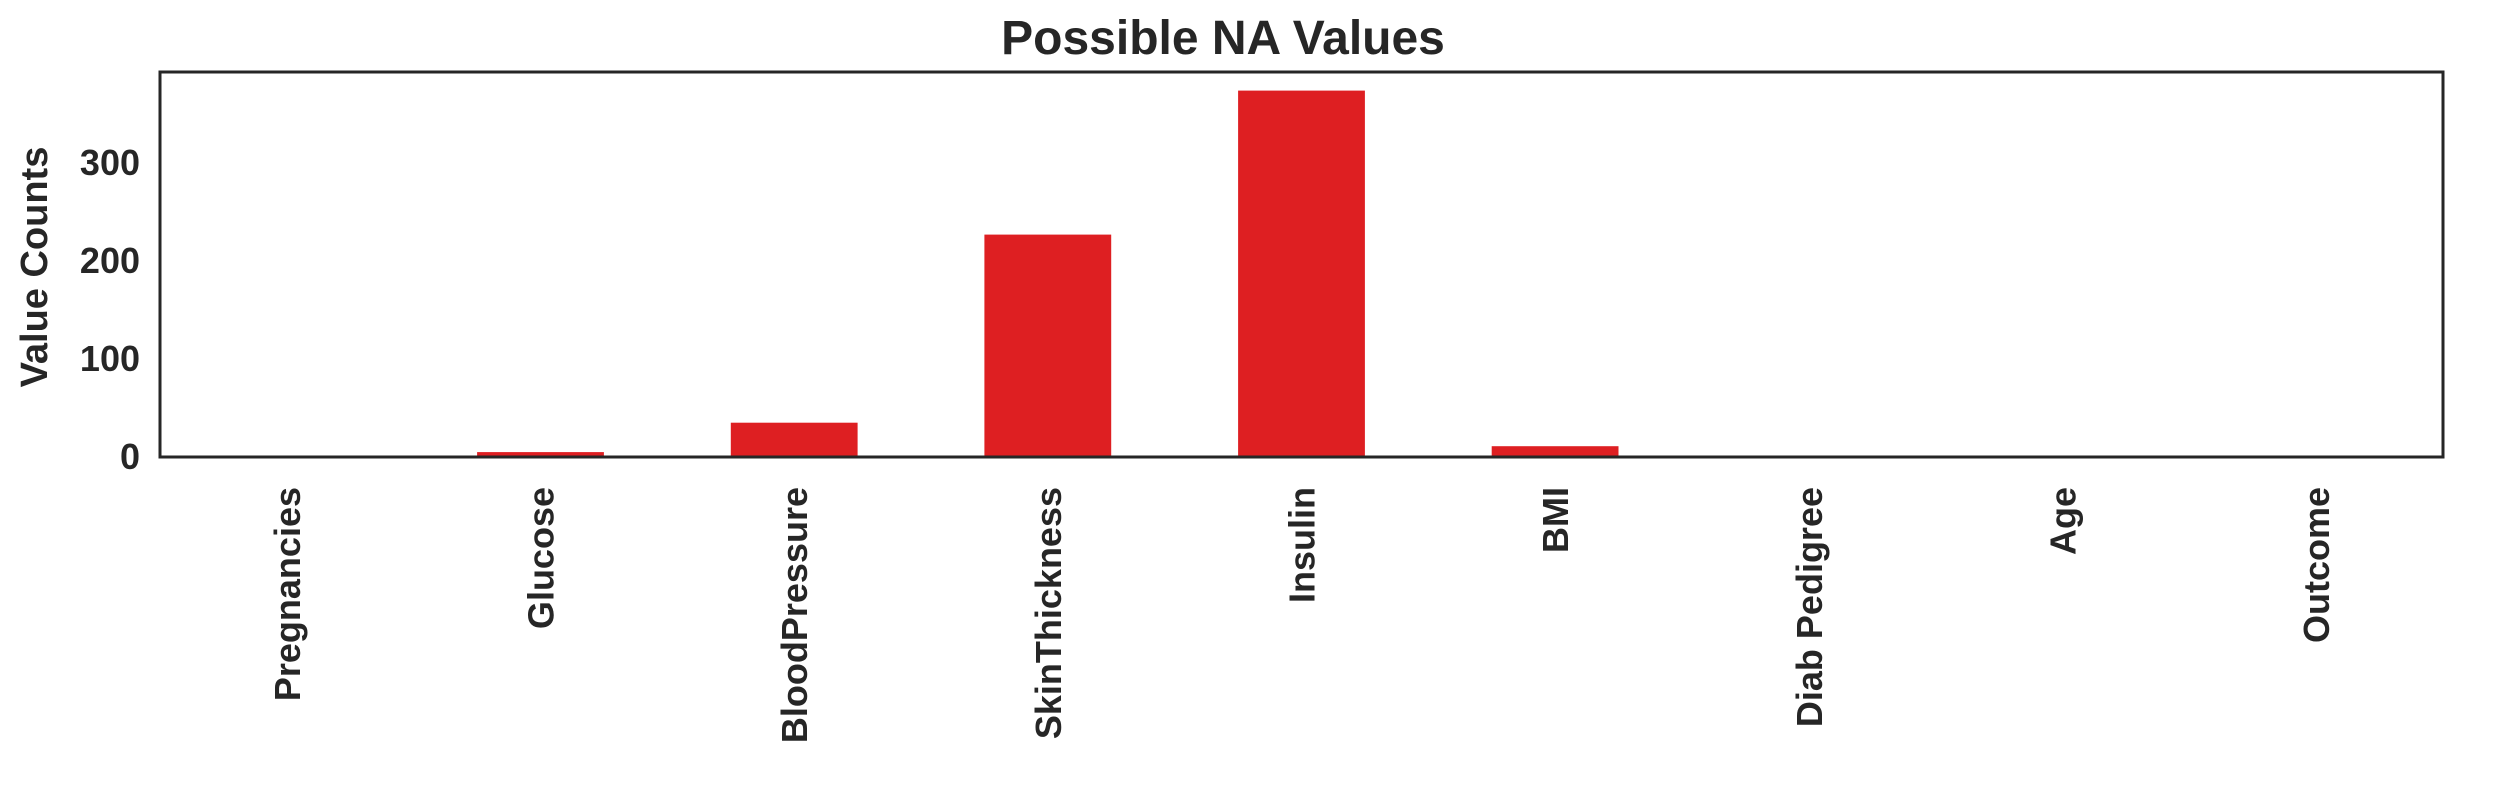 The height and width of the screenshot is (785, 2503). Describe the element at coordinates (2316, 565) in the screenshot. I see `x-tick-label: Outcome` at that location.